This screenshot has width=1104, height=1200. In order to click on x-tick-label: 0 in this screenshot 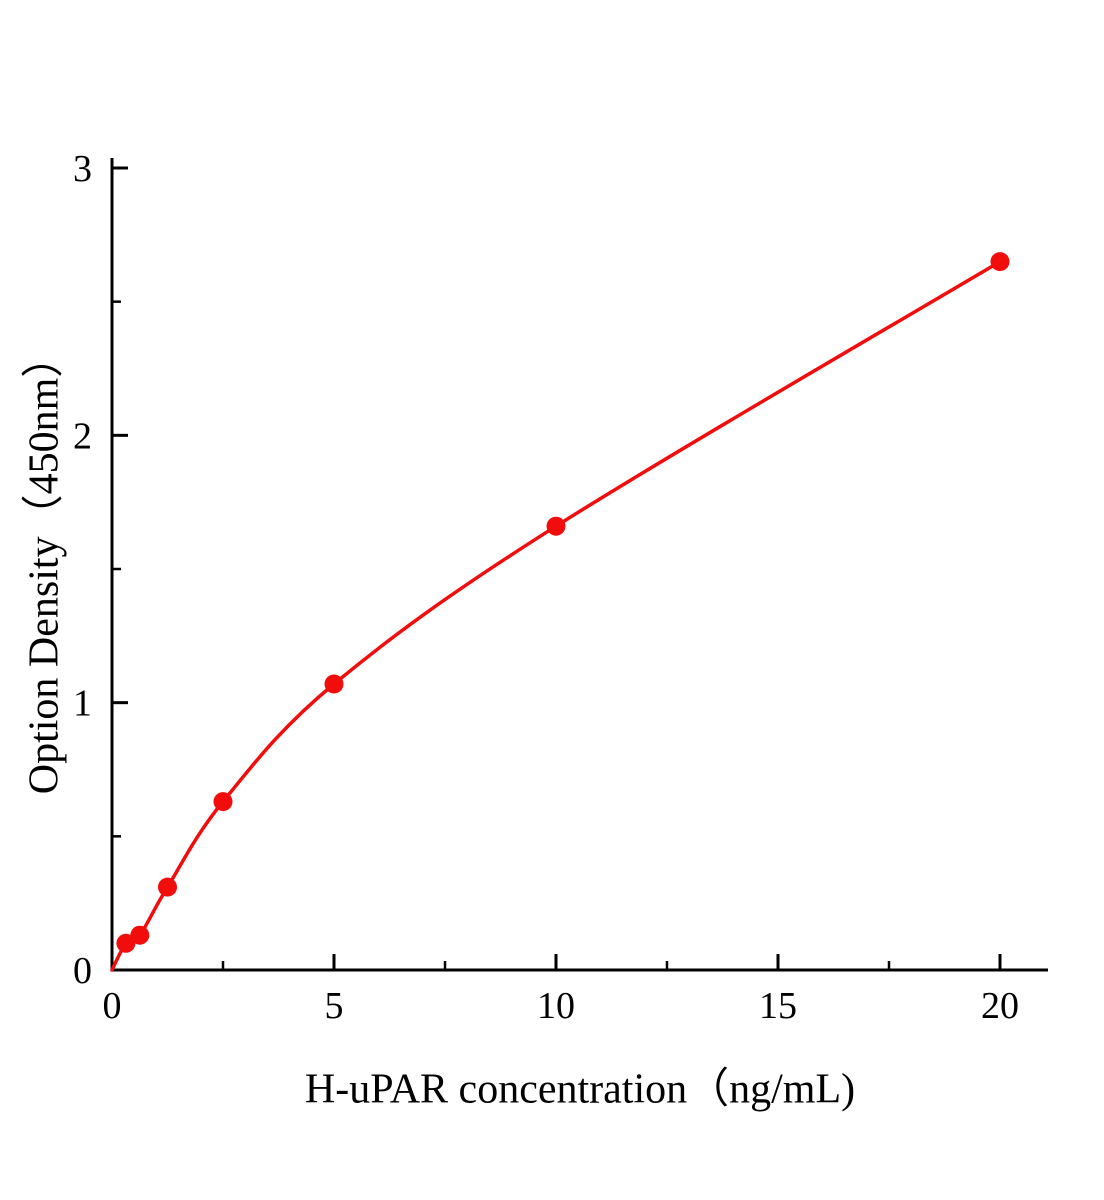, I will do `click(112, 1006)`.